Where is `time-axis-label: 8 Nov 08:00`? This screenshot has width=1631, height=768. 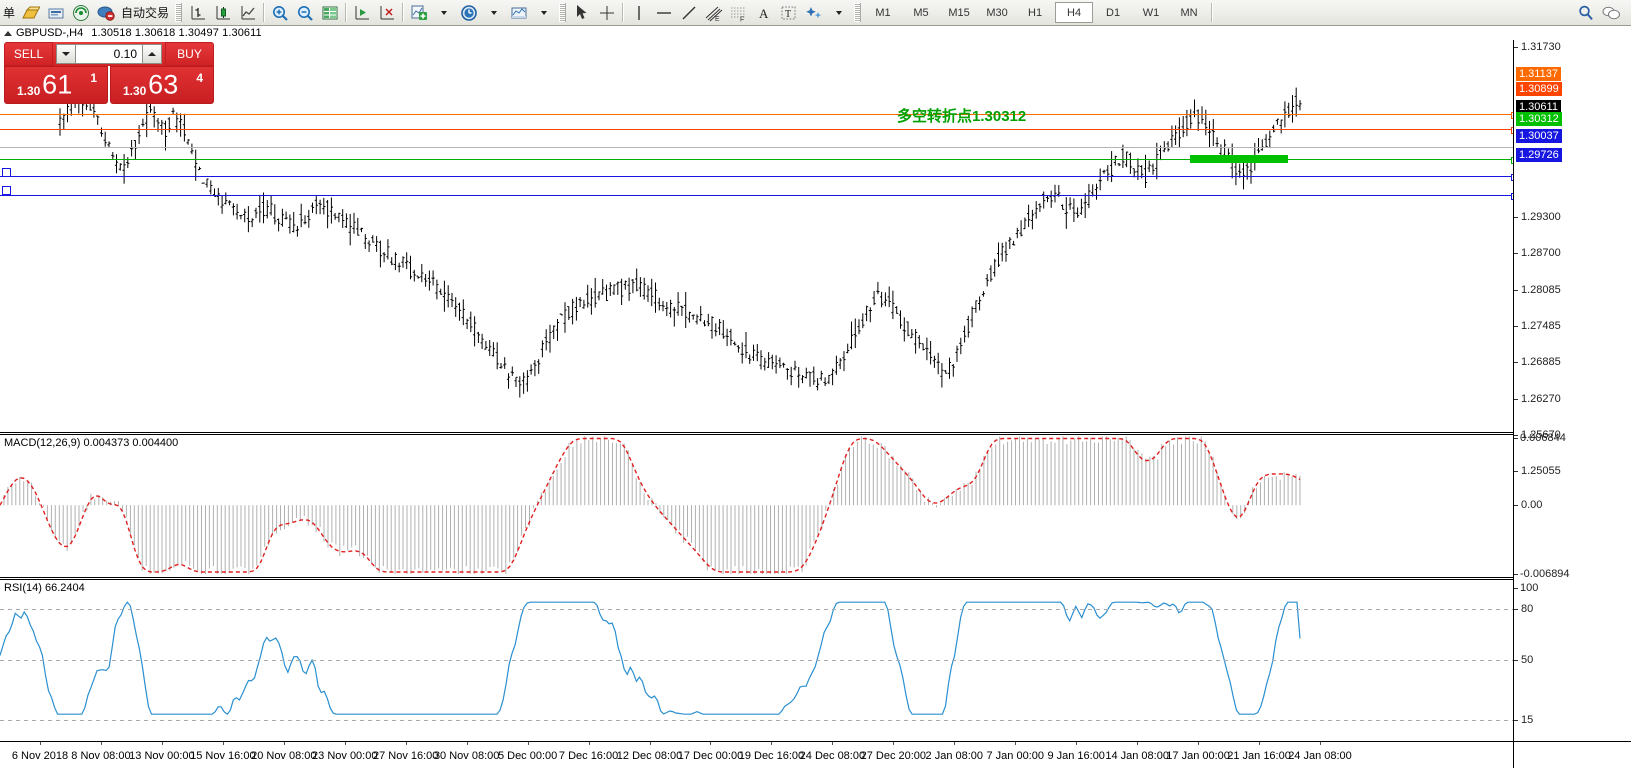
time-axis-label: 8 Nov 08:00 is located at coordinates (101, 756).